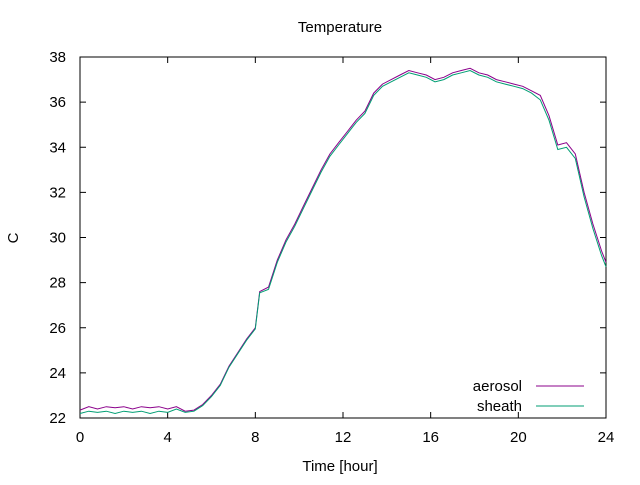  Describe the element at coordinates (167, 437) in the screenshot. I see `x-tick-label: 4` at that location.